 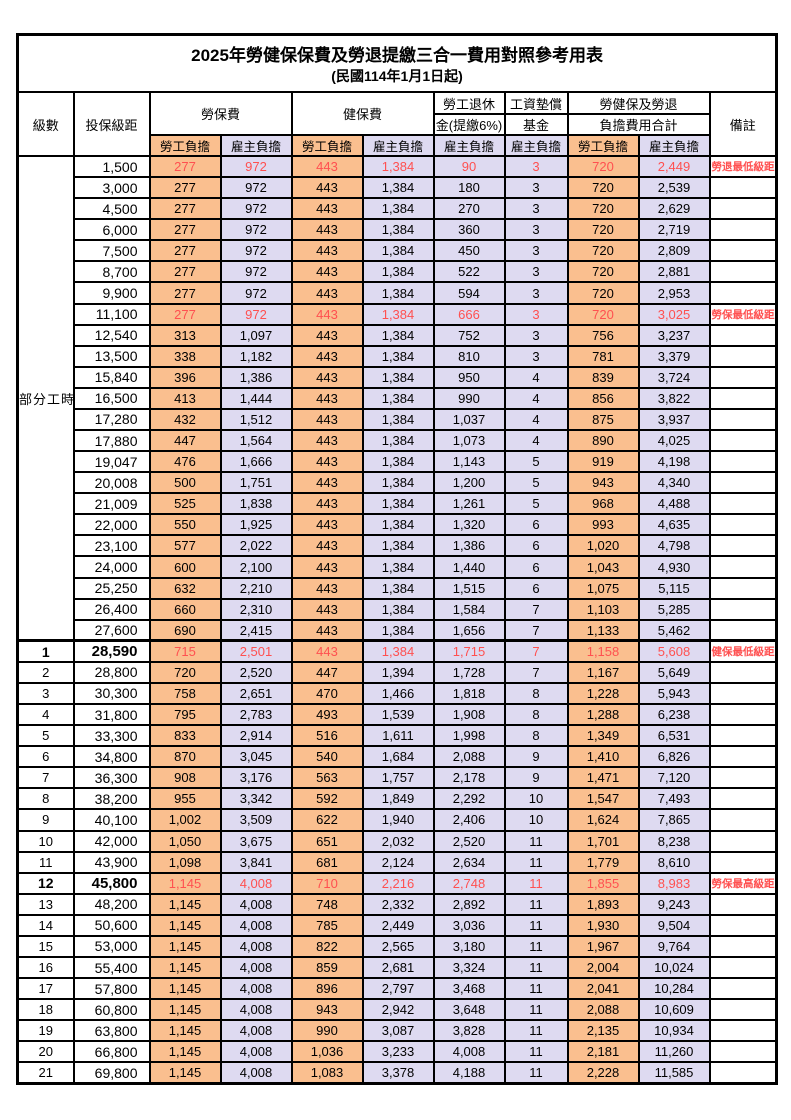 I want to click on level-cell: 21, so click(x=45, y=1073).